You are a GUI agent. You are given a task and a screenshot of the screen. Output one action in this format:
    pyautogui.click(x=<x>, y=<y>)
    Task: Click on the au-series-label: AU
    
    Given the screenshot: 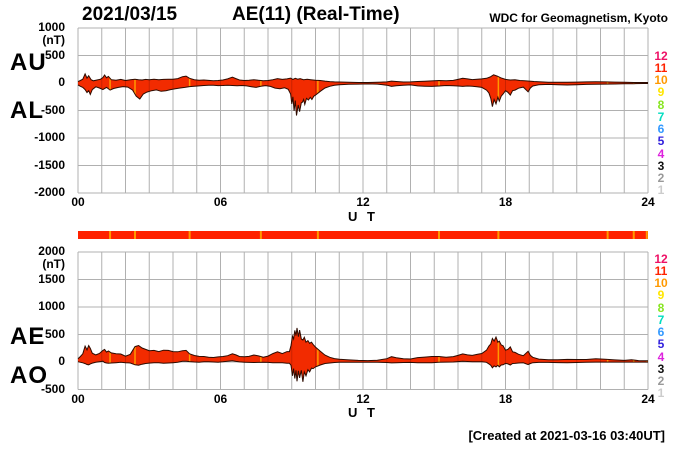 What is the action you would take?
    pyautogui.click(x=28, y=62)
    